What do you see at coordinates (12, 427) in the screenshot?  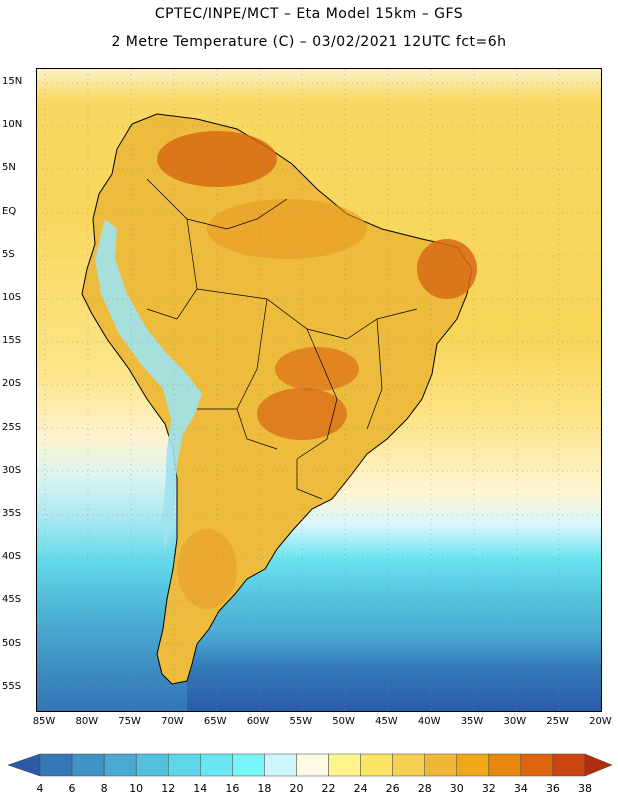 I see `latitude-label: 25S` at bounding box center [12, 427].